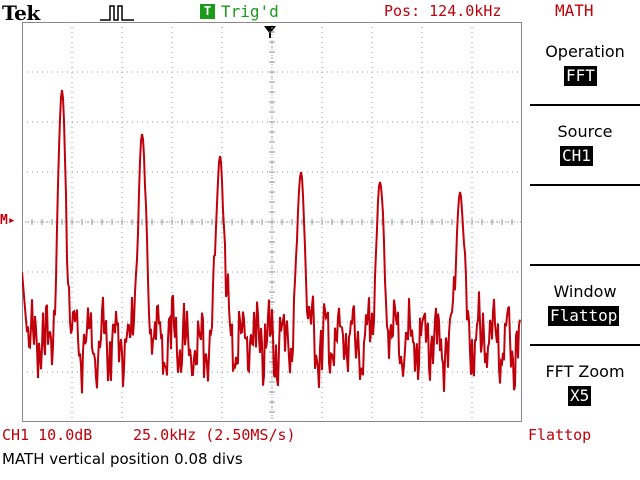 The image size is (640, 480). Describe the element at coordinates (47, 435) in the screenshot. I see `channel-scale: CH1 10.0dB` at that location.